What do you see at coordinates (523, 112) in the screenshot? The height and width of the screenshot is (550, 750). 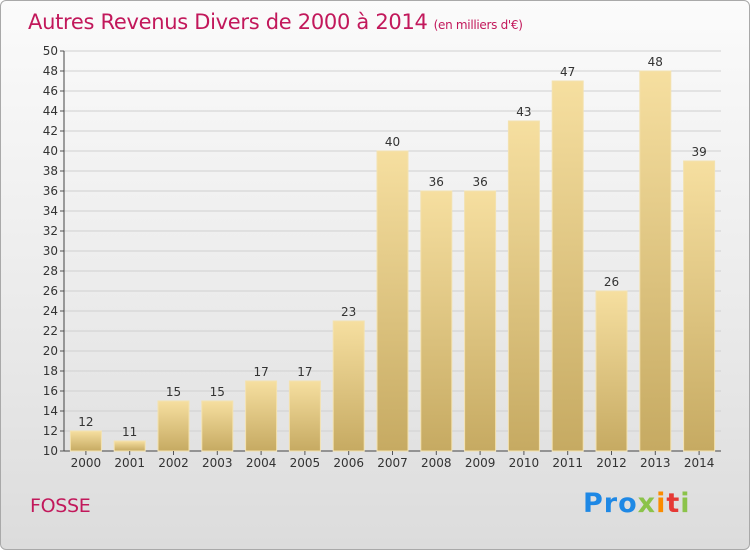 I see `data-label-2010: 43` at bounding box center [523, 112].